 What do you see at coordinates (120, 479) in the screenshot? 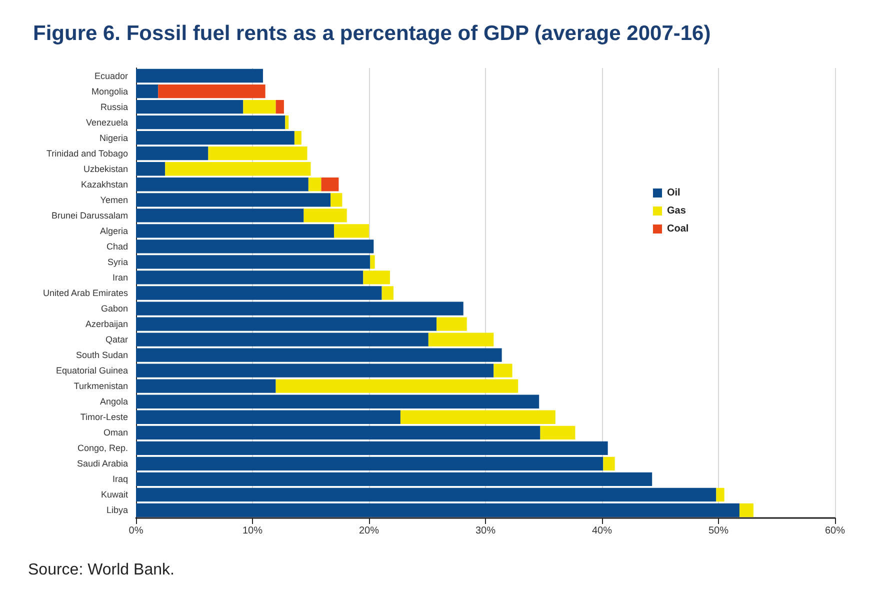
I see `y-tick-label: Iraq` at bounding box center [120, 479].